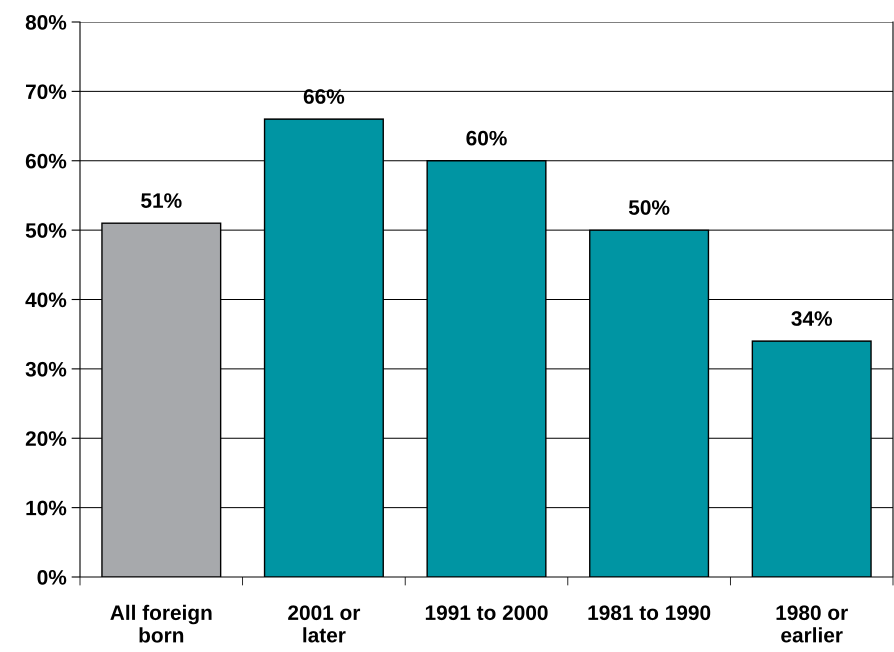 The height and width of the screenshot is (652, 894). Describe the element at coordinates (811, 318) in the screenshot. I see `data-label: 34%` at that location.